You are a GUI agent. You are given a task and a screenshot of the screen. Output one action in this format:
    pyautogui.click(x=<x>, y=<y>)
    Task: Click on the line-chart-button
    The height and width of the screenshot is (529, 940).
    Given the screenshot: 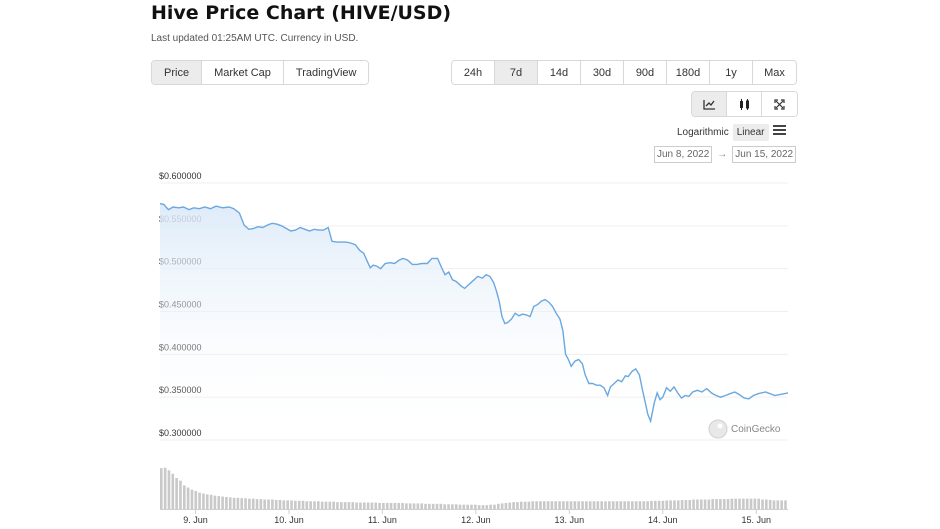 What is the action you would take?
    pyautogui.click(x=709, y=104)
    